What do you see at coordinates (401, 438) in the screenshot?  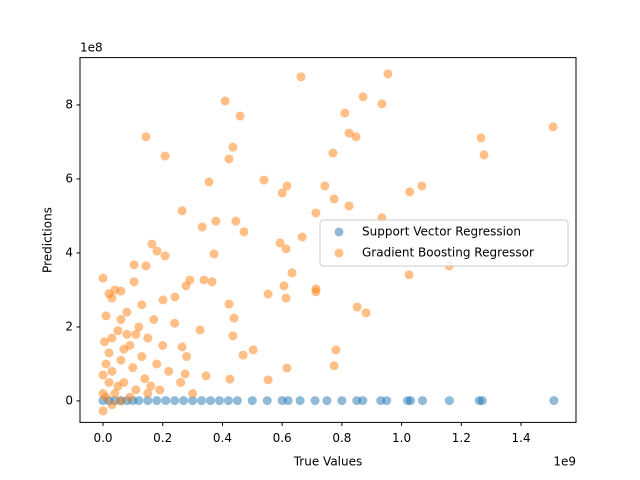 I see `x-tick-label: 1.0` at bounding box center [401, 438].